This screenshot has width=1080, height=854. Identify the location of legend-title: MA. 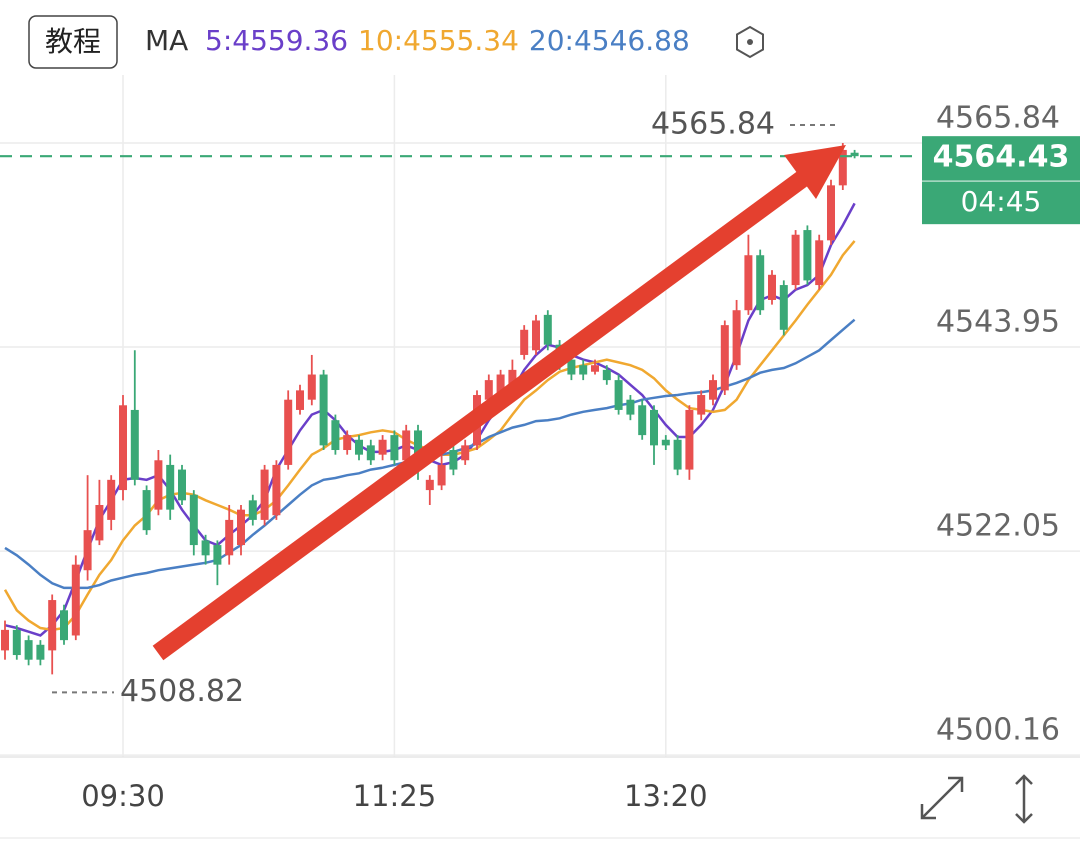
(166, 40).